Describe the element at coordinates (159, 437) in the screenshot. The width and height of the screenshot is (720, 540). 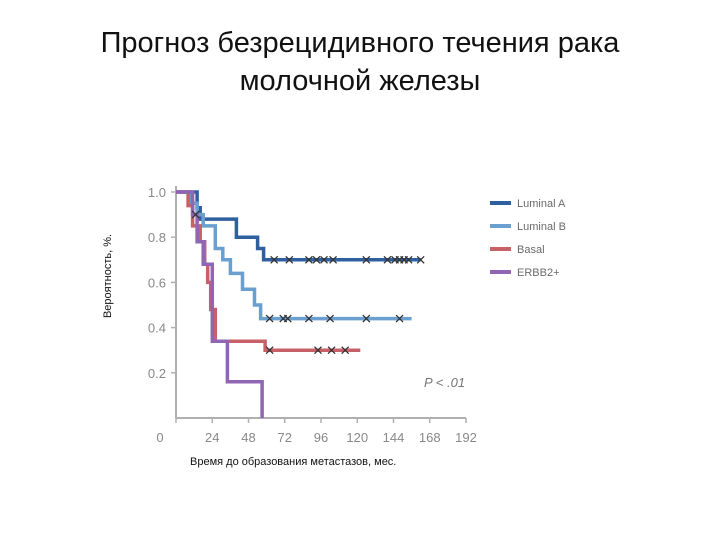
I see `x-tick-label: 0` at that location.